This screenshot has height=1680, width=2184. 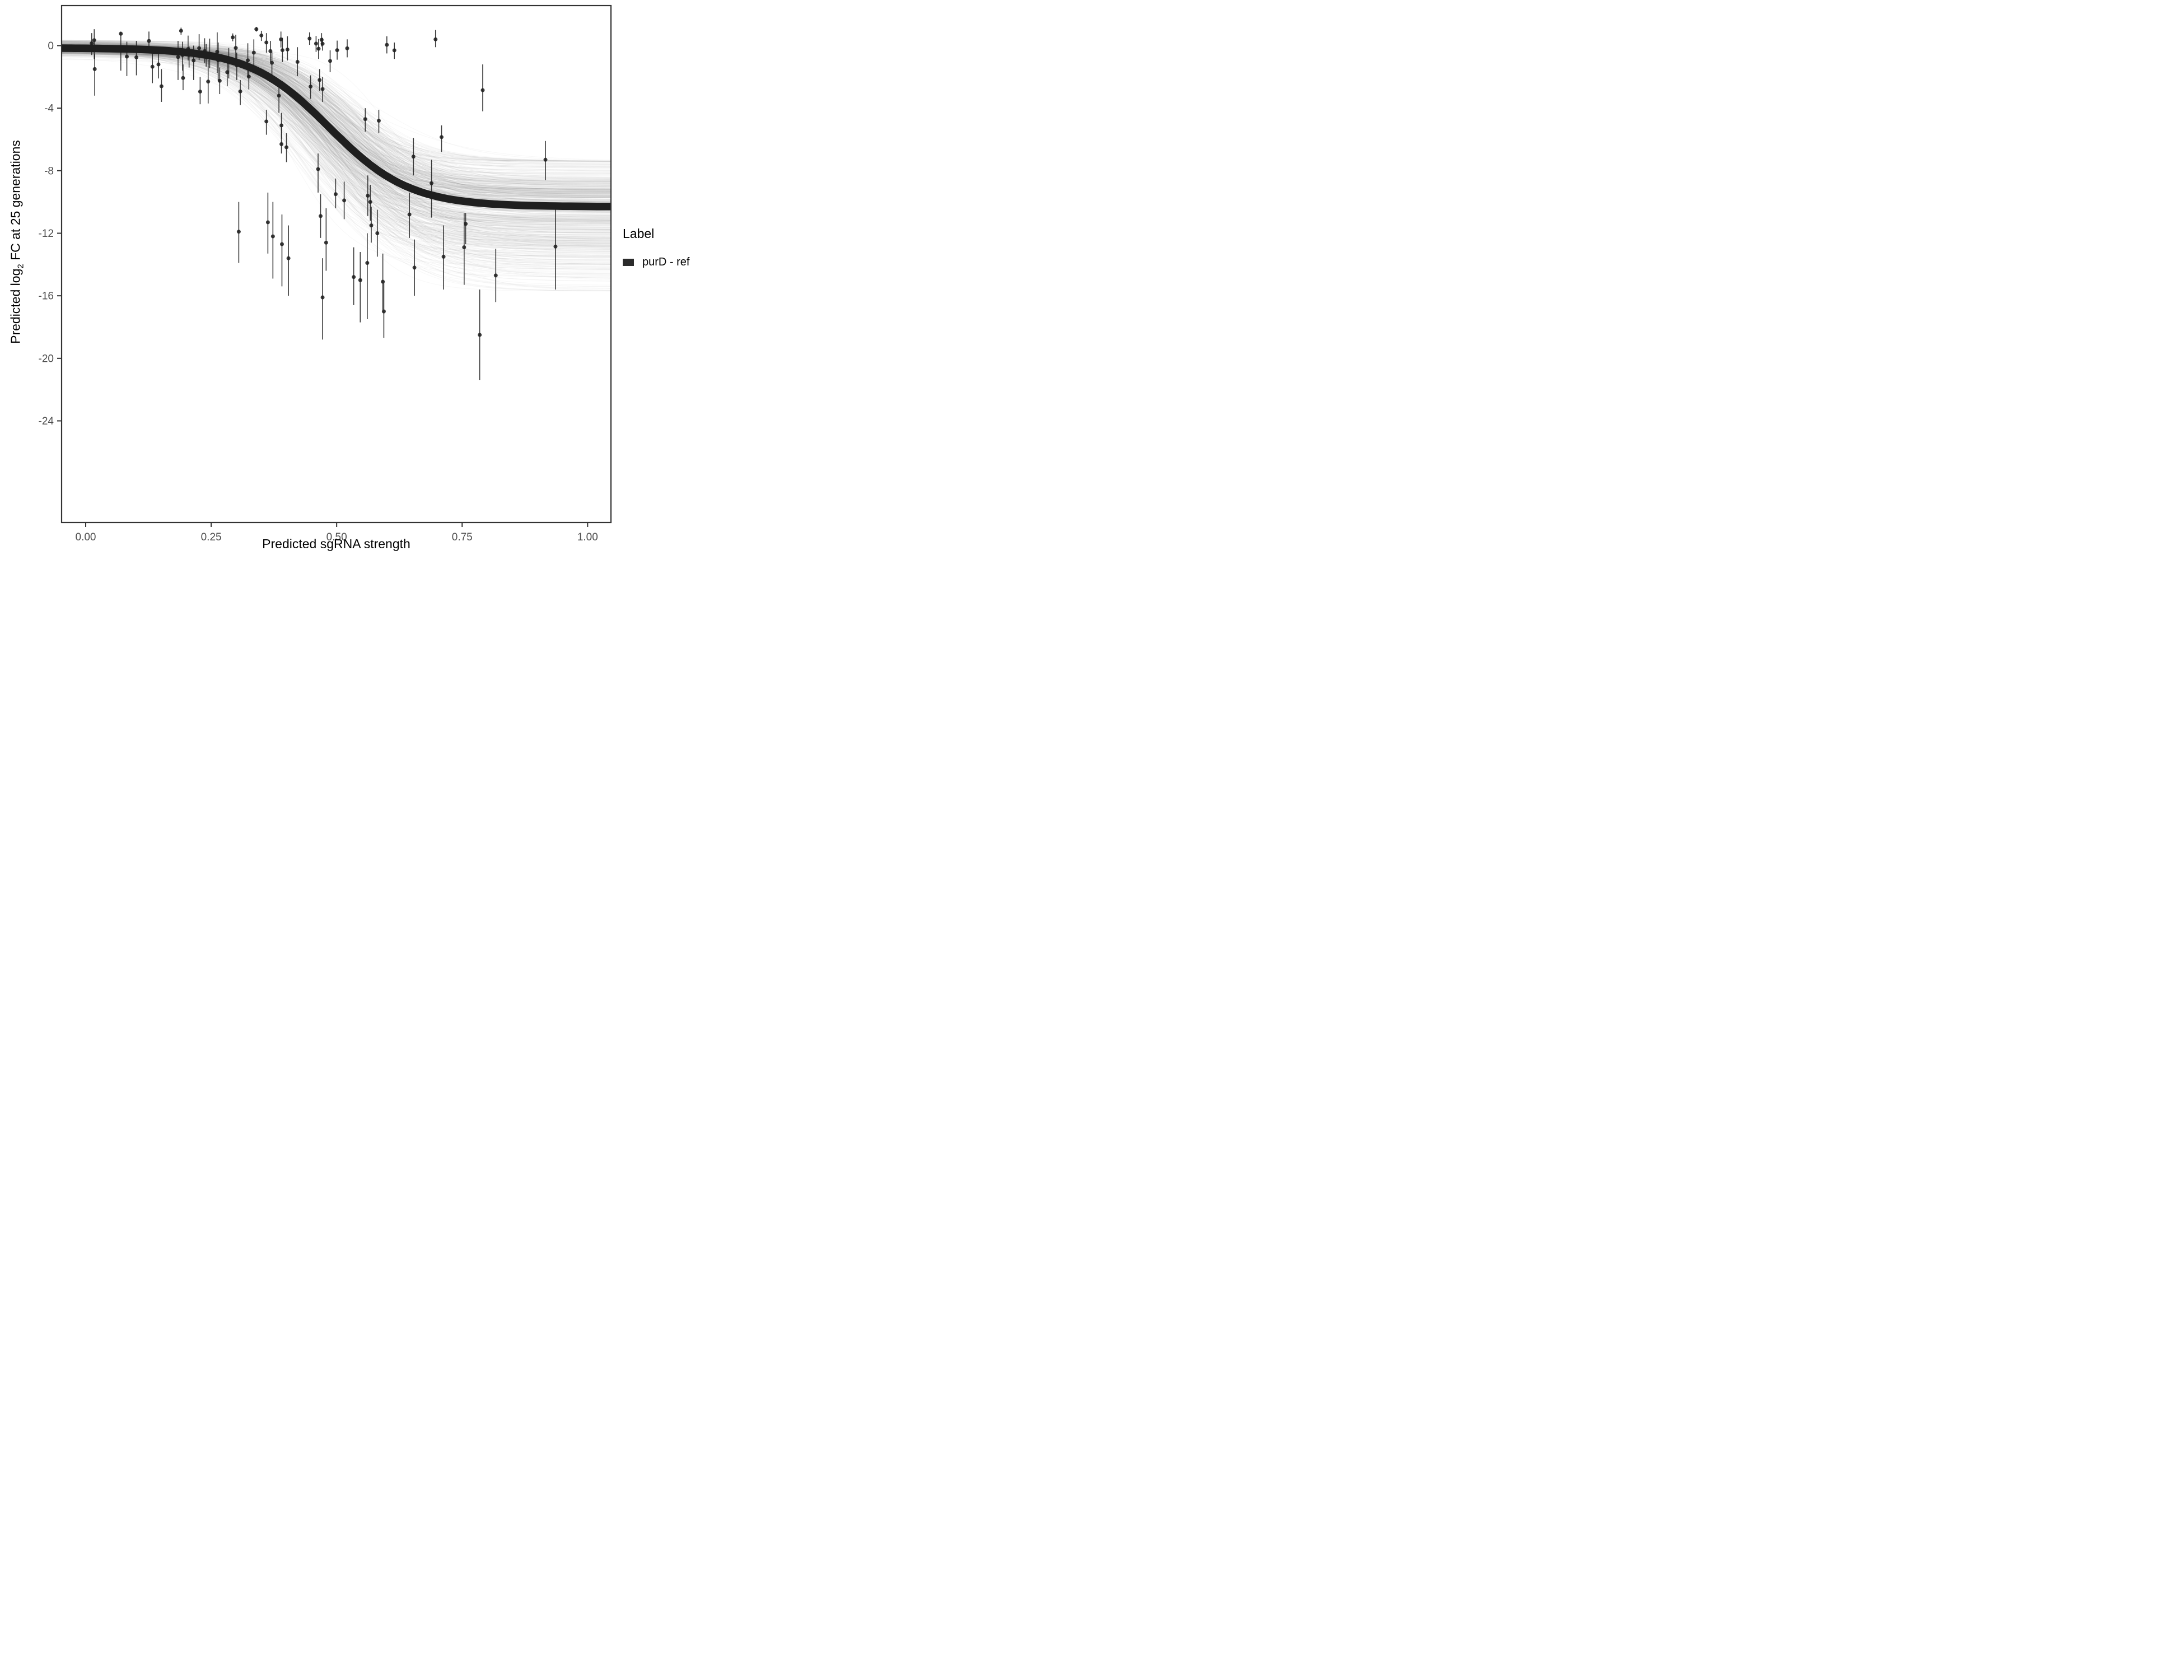 I want to click on legend-item-purd-ref: purD - ref, so click(x=656, y=262).